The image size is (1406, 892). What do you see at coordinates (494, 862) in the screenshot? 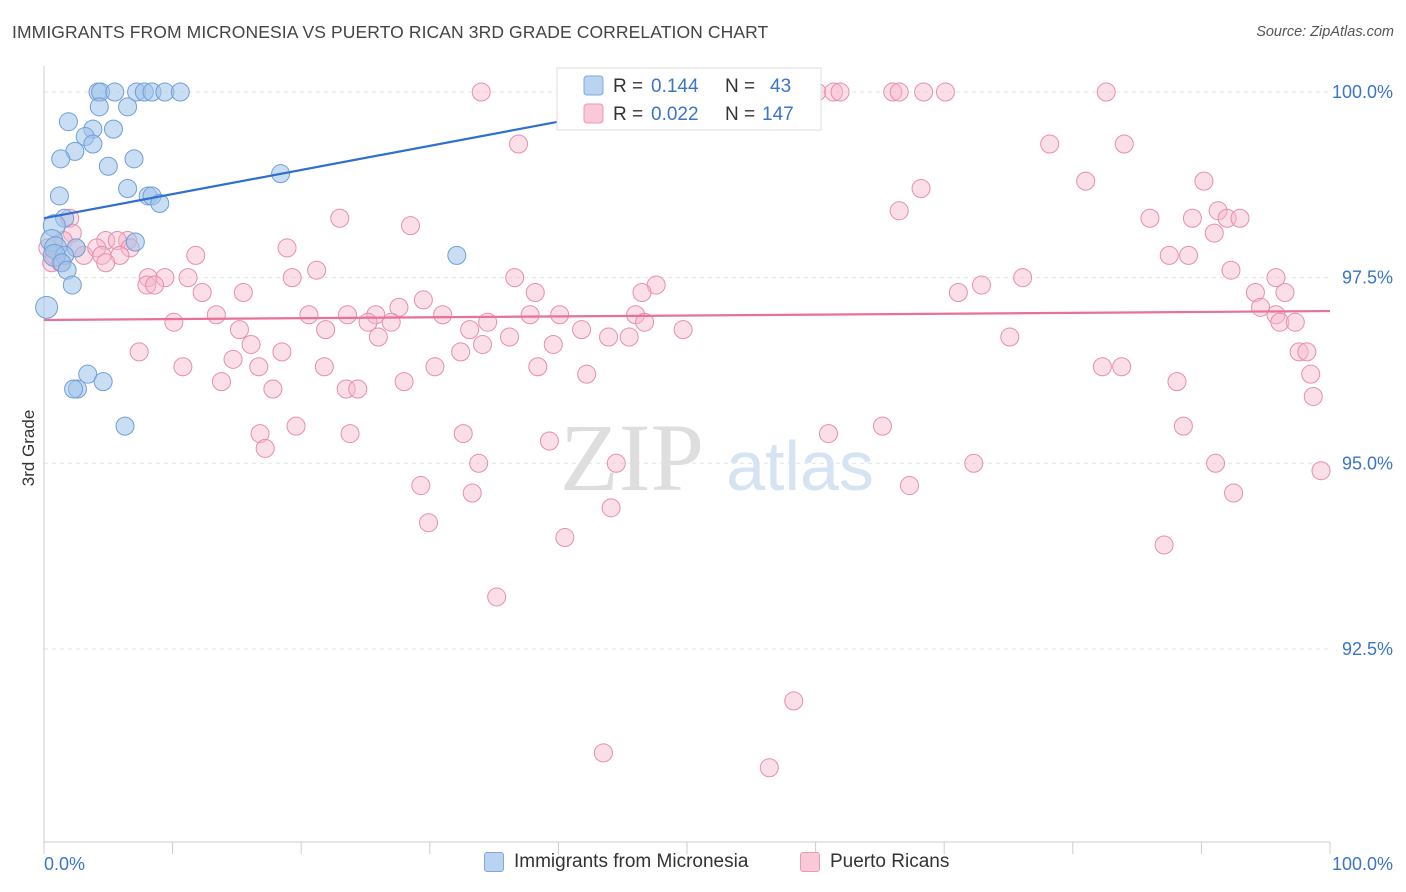
I see `legend-swatch-micronesia-bottom` at bounding box center [494, 862].